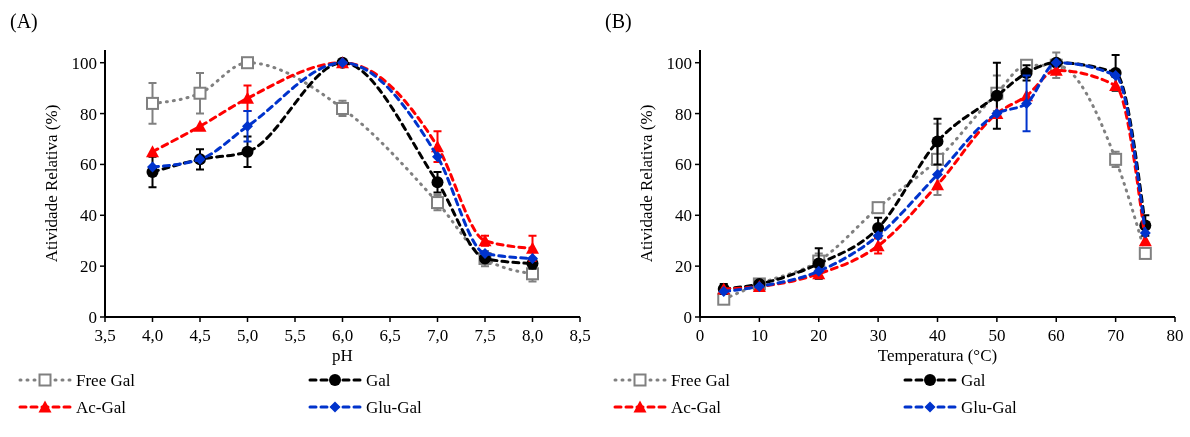  Describe the element at coordinates (937, 355) in the screenshot. I see `x-axis-title: Temperatura (°C)` at that location.